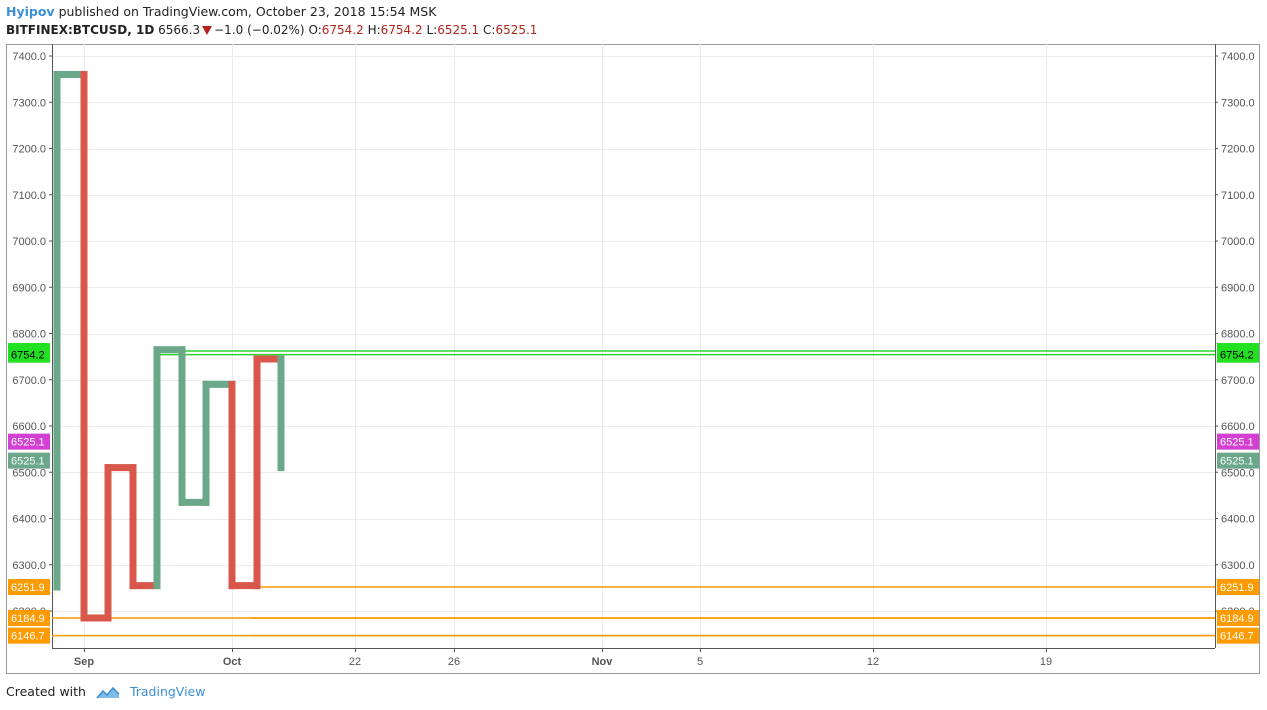 The width and height of the screenshot is (1267, 710). Describe the element at coordinates (29, 473) in the screenshot. I see `y-tick-label-left: 6500.0` at that location.